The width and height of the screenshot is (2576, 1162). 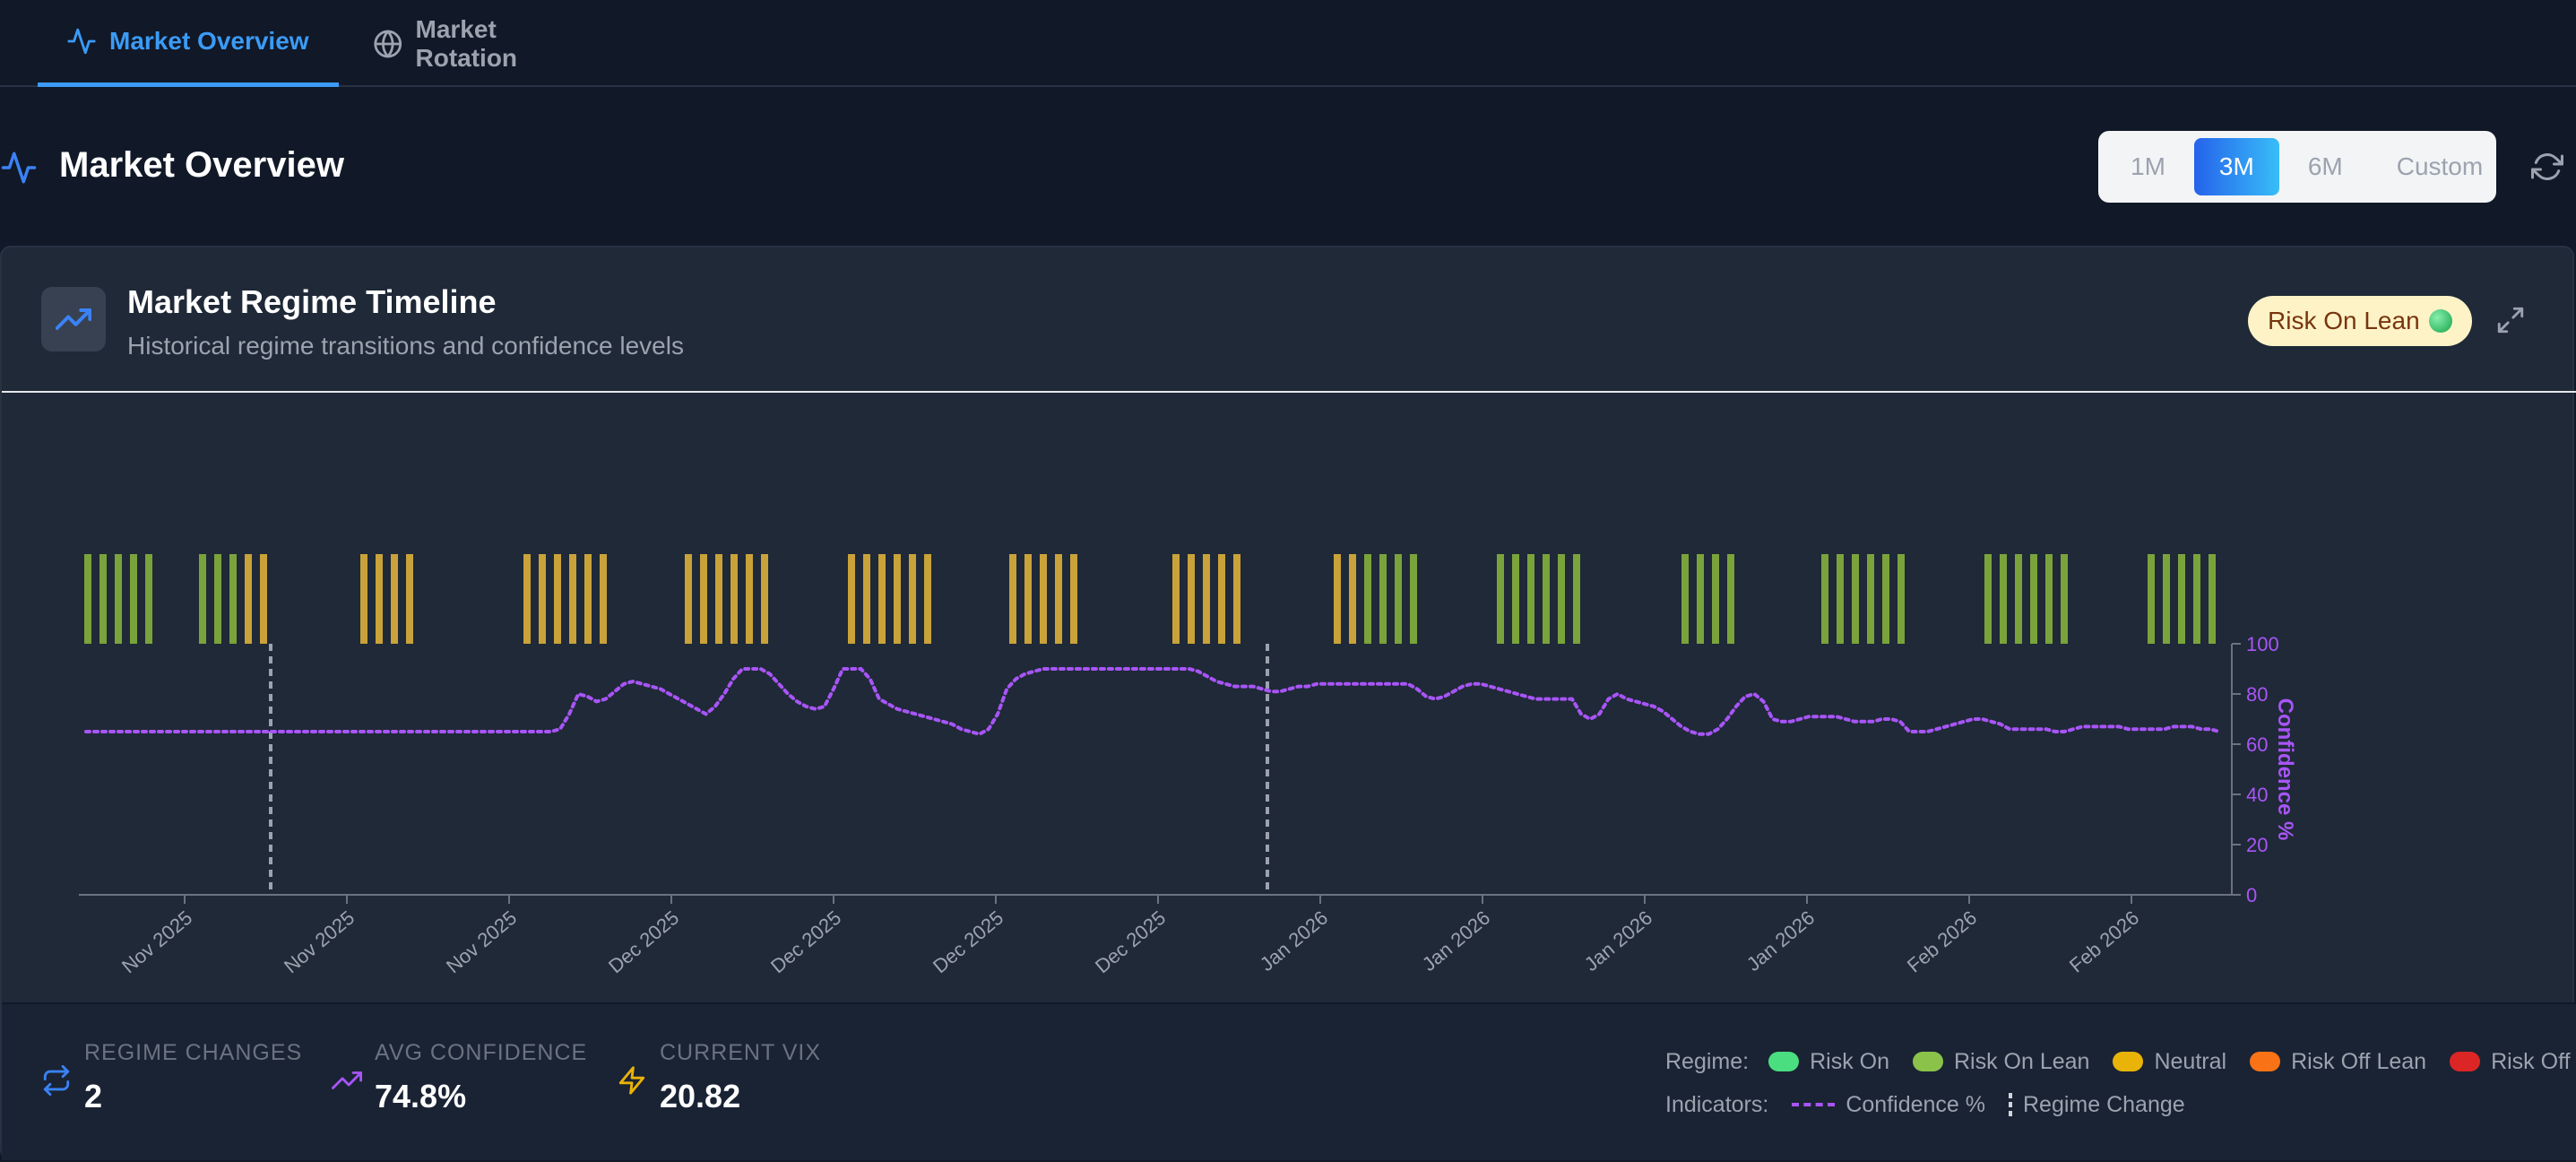 I want to click on y-tick-label: 80, so click(x=2257, y=694).